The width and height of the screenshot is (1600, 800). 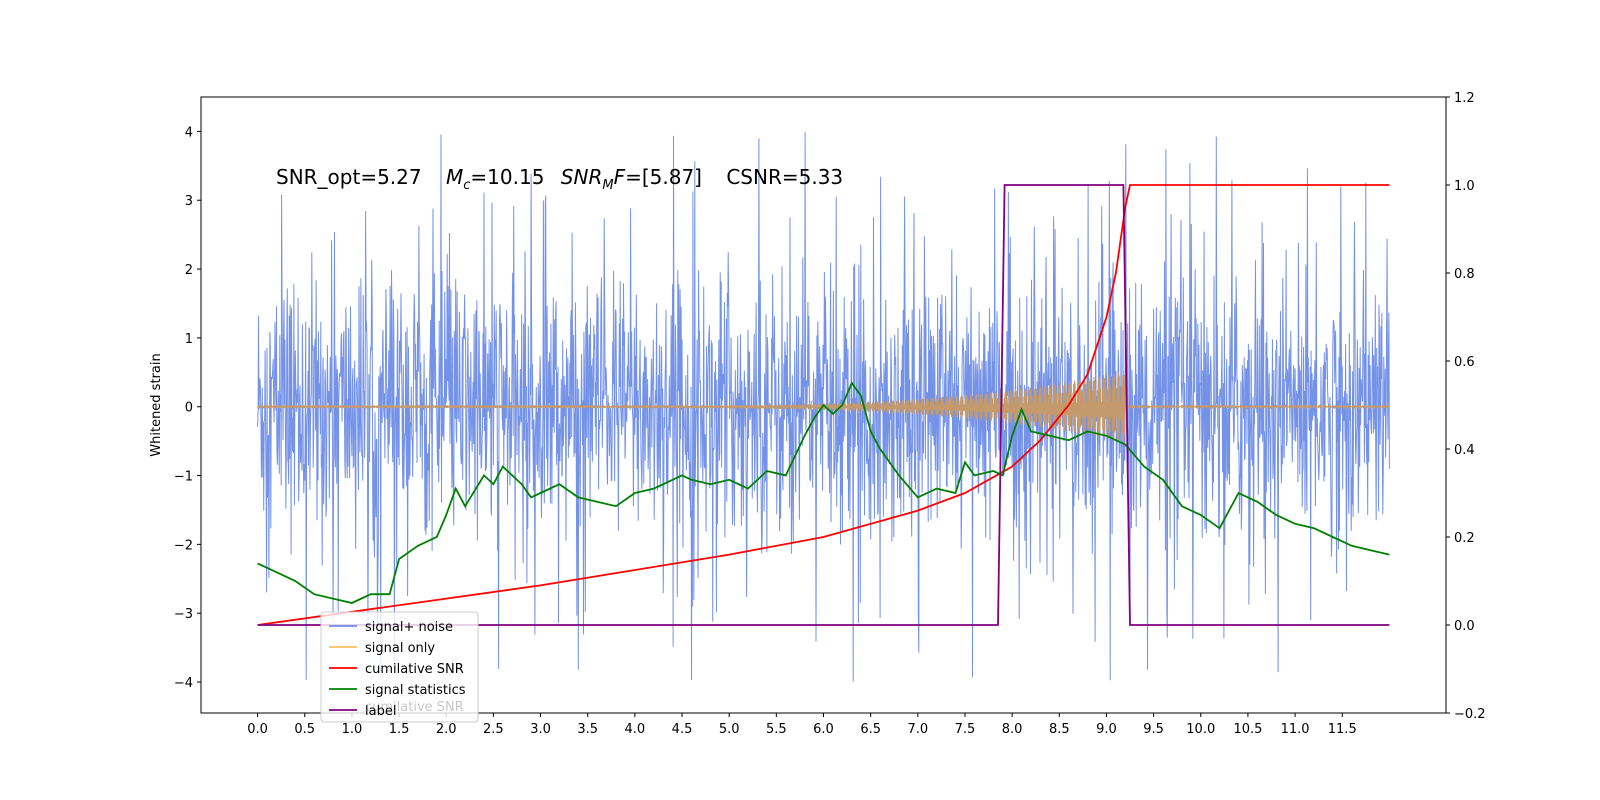 What do you see at coordinates (965, 729) in the screenshot?
I see `x-tick-label: 7.5` at bounding box center [965, 729].